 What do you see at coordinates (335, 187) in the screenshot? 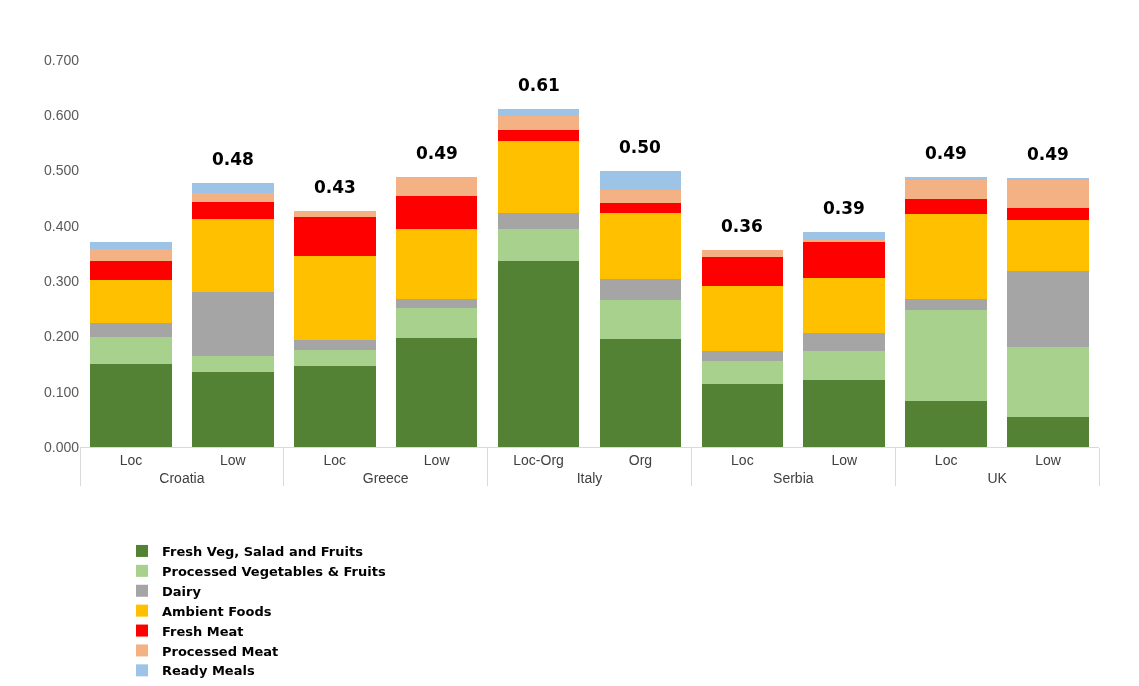
I see `total-label: 0.43` at bounding box center [335, 187].